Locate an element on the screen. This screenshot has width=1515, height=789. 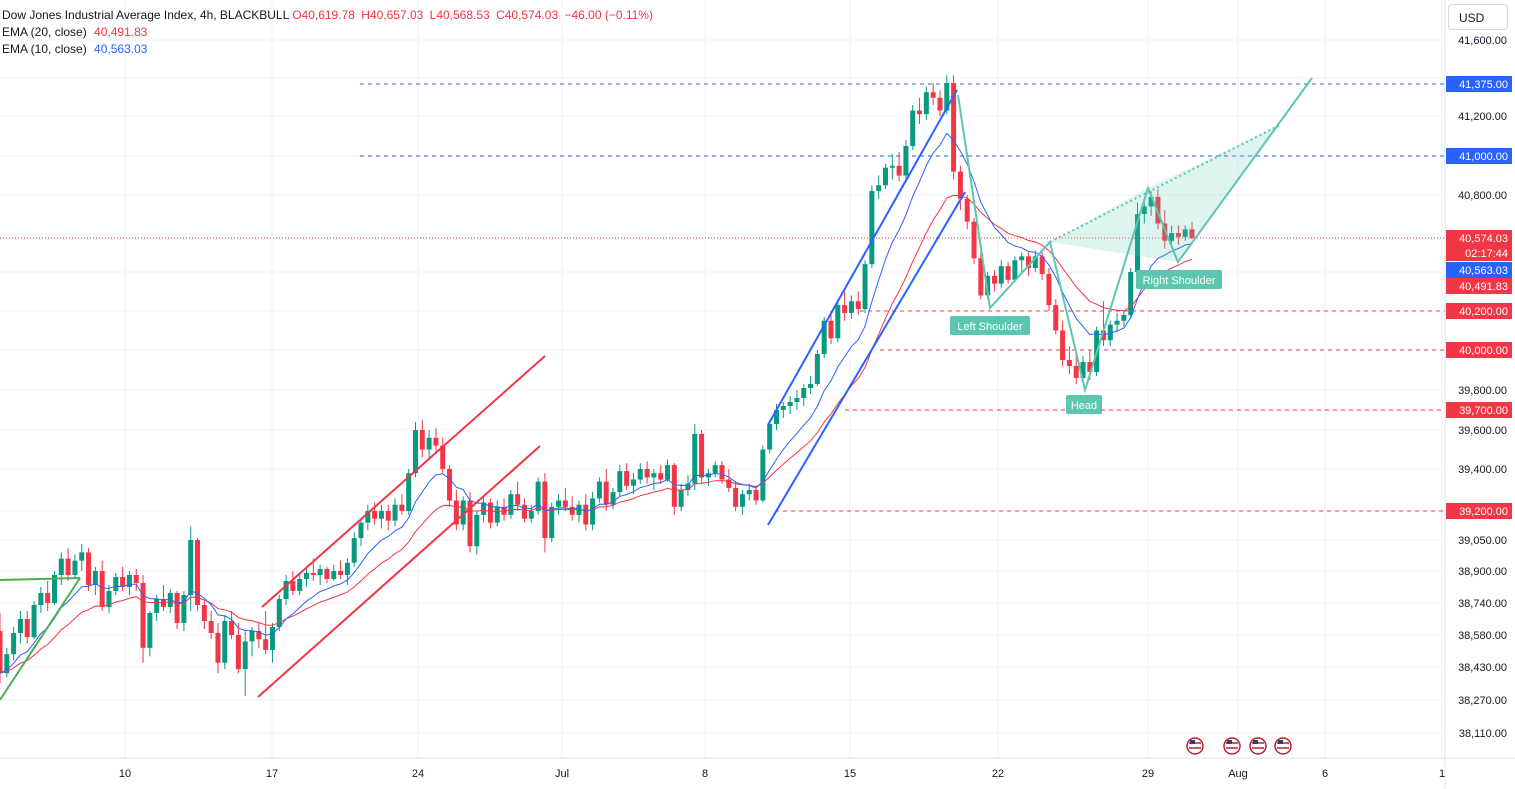
currency-button: USD is located at coordinates (1478, 17).